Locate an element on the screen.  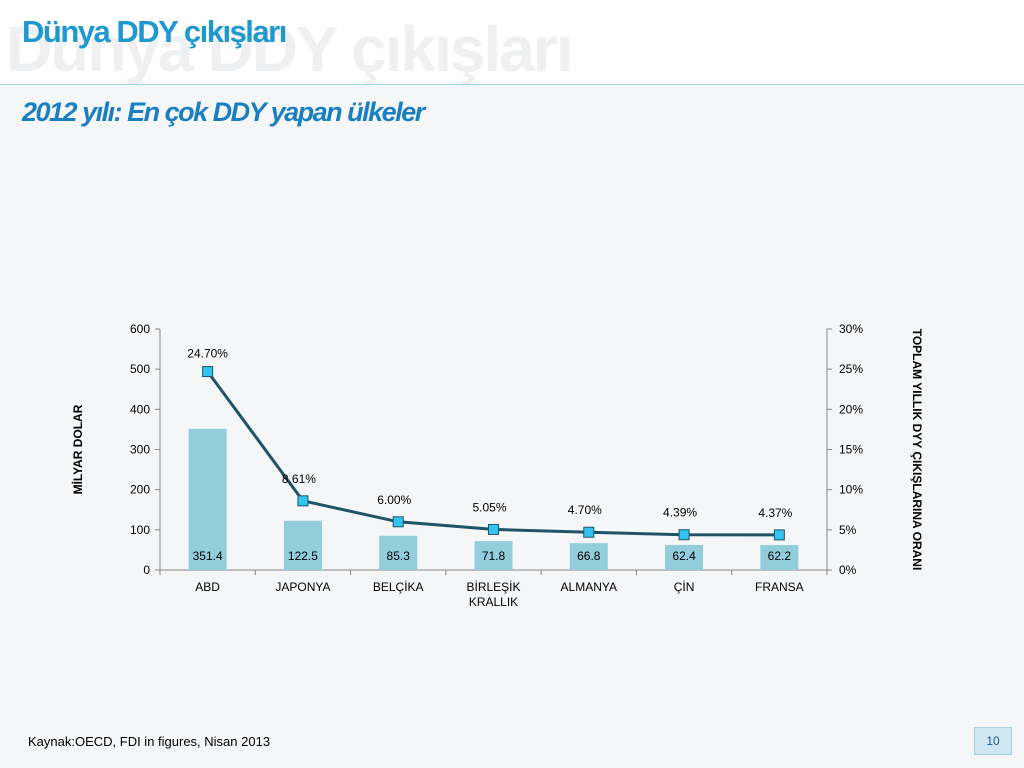
page-number: 10 is located at coordinates (993, 741).